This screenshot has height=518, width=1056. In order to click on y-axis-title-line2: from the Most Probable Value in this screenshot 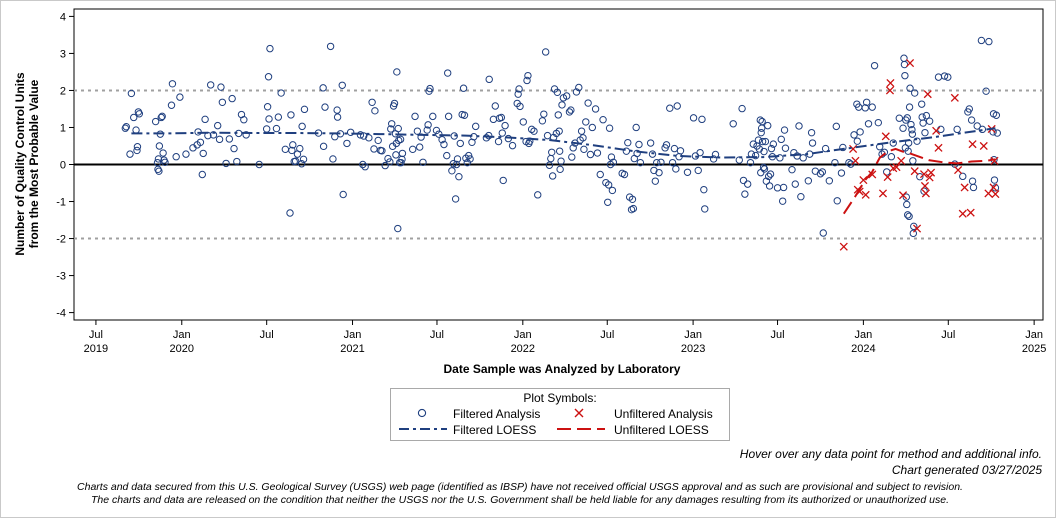, I will do `click(34, 163)`.